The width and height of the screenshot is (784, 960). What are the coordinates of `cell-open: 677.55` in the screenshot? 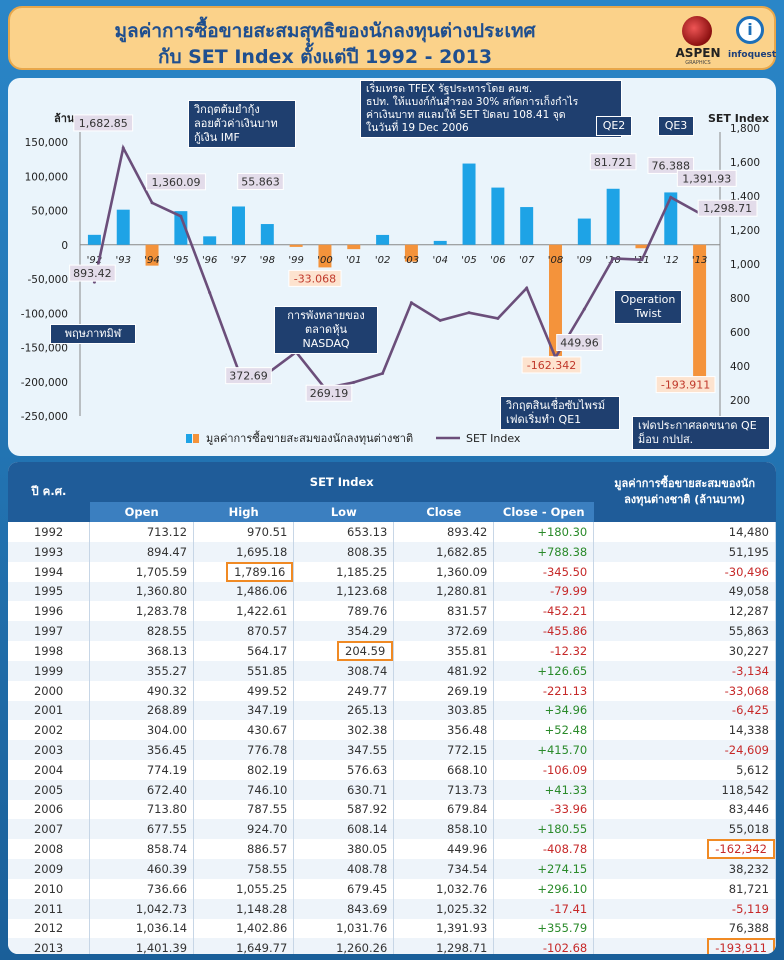 It's located at (142, 829).